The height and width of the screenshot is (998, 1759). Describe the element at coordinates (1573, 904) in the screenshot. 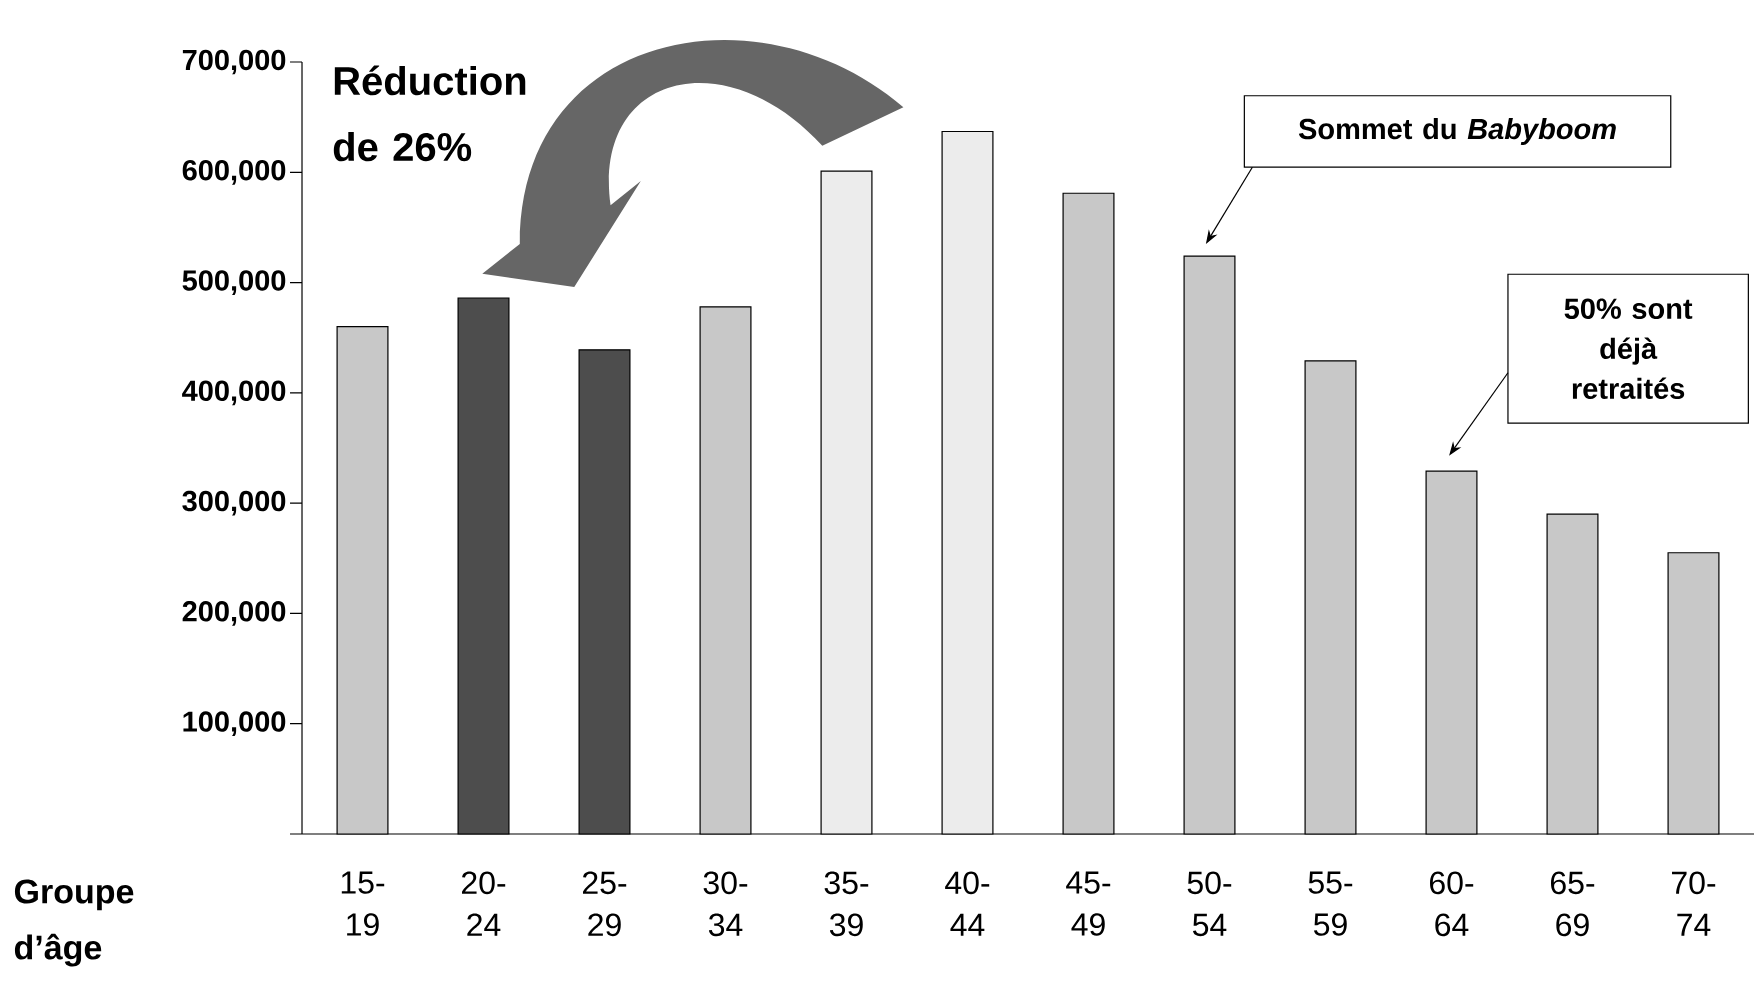

I see `x-tick-label: 65-69` at that location.